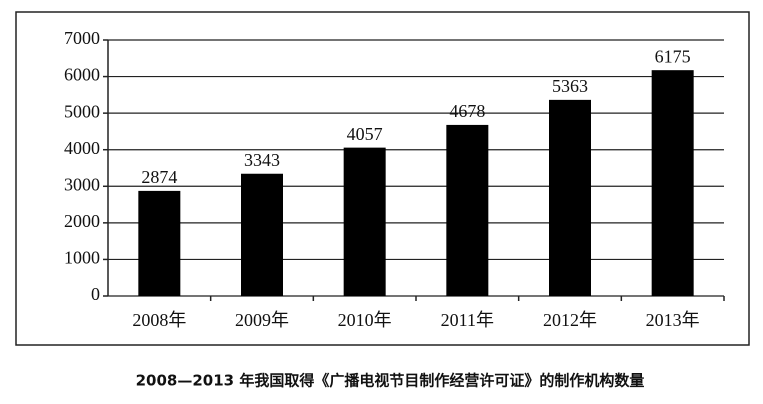 Image resolution: width=763 pixels, height=404 pixels. I want to click on x-tick-label: 2013年, so click(673, 320).